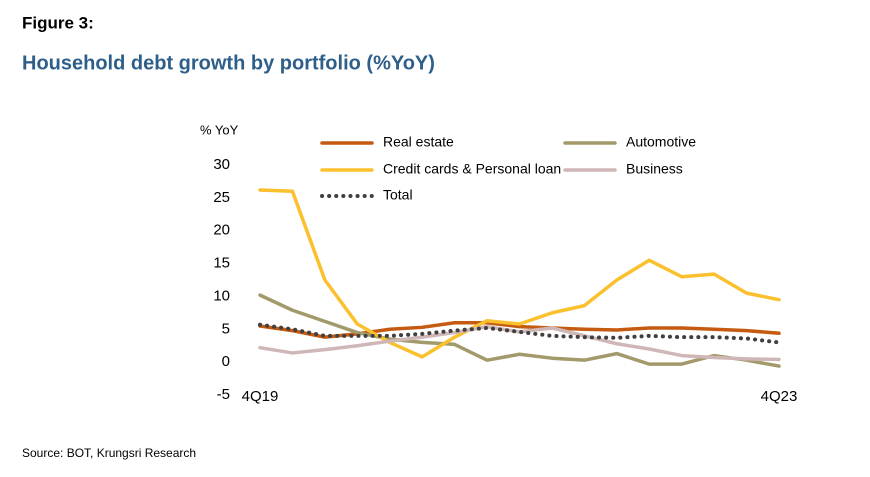  What do you see at coordinates (654, 169) in the screenshot?
I see `legend-label: Business` at bounding box center [654, 169].